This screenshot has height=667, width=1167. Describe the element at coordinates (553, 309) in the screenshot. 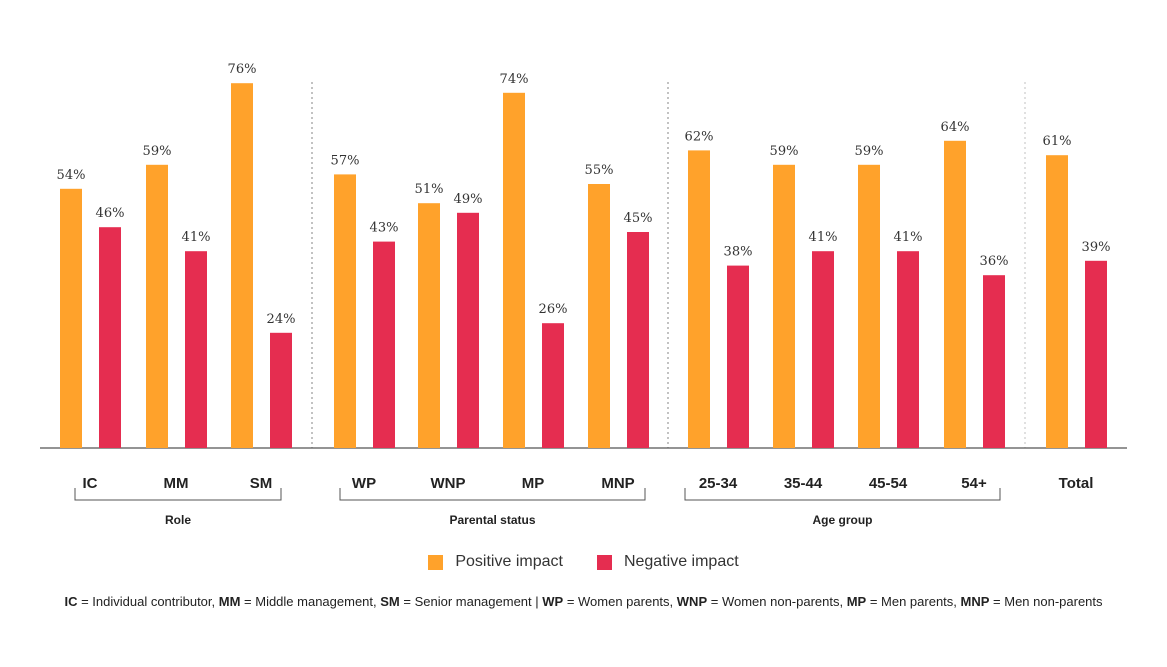

I see `data-label-negative: 26%` at that location.